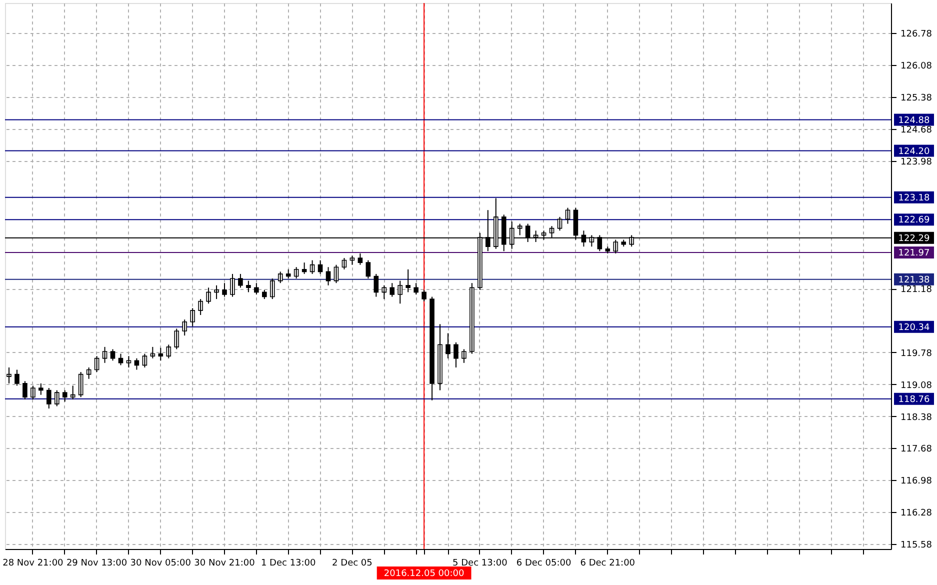 Image resolution: width=937 pixels, height=585 pixels. I want to click on y-tick-label: 119.78, so click(916, 353).